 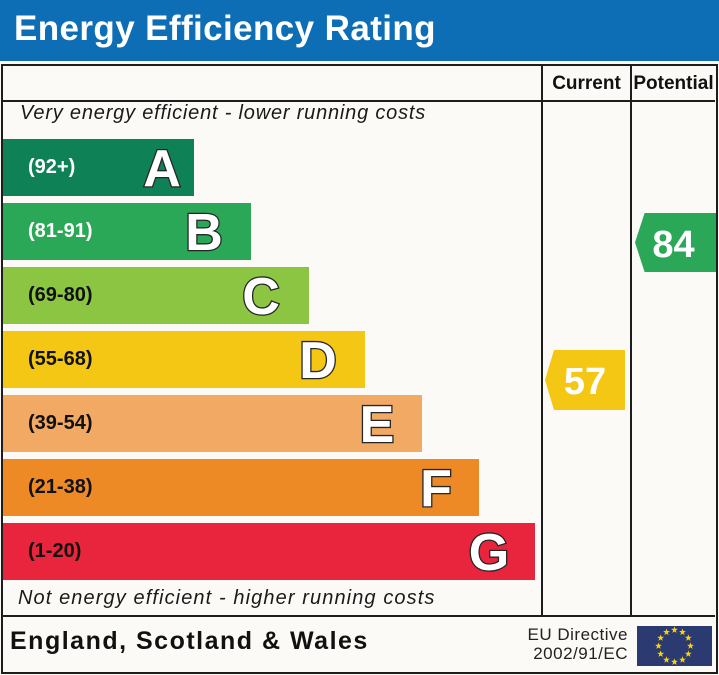 I want to click on svg-text: 84, so click(x=673, y=245).